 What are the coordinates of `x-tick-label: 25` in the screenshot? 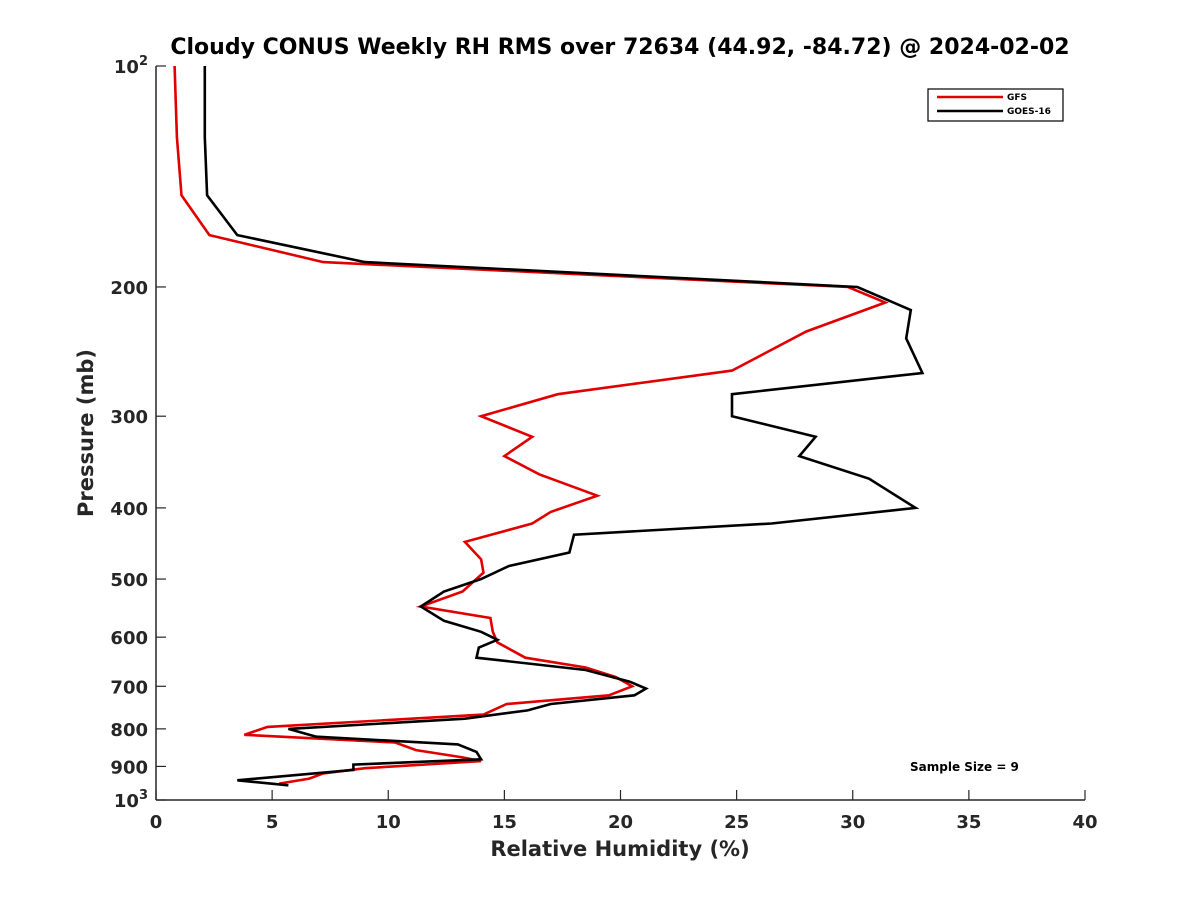 It's located at (736, 822).